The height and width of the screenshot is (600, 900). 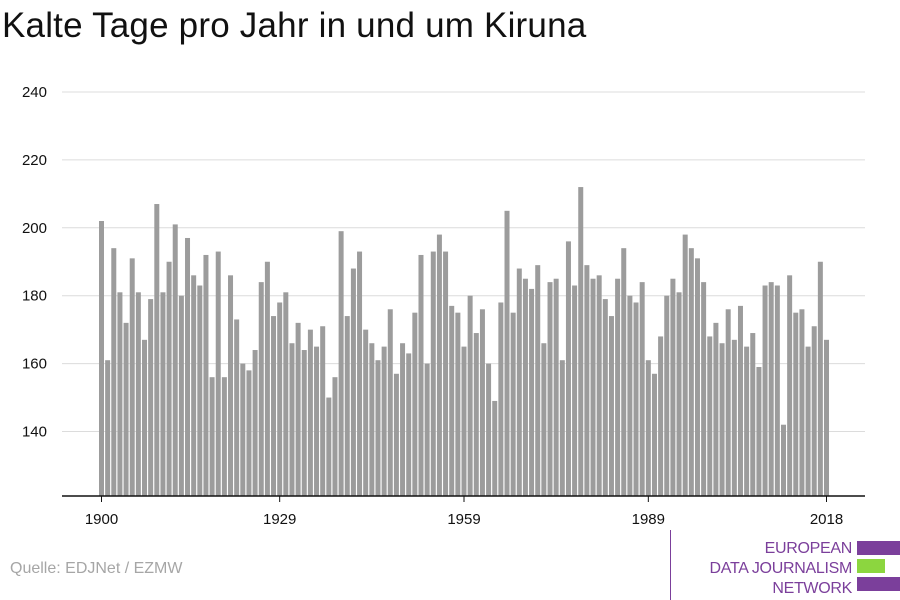 What do you see at coordinates (871, 566) in the screenshot?
I see `logo-bar-green` at bounding box center [871, 566].